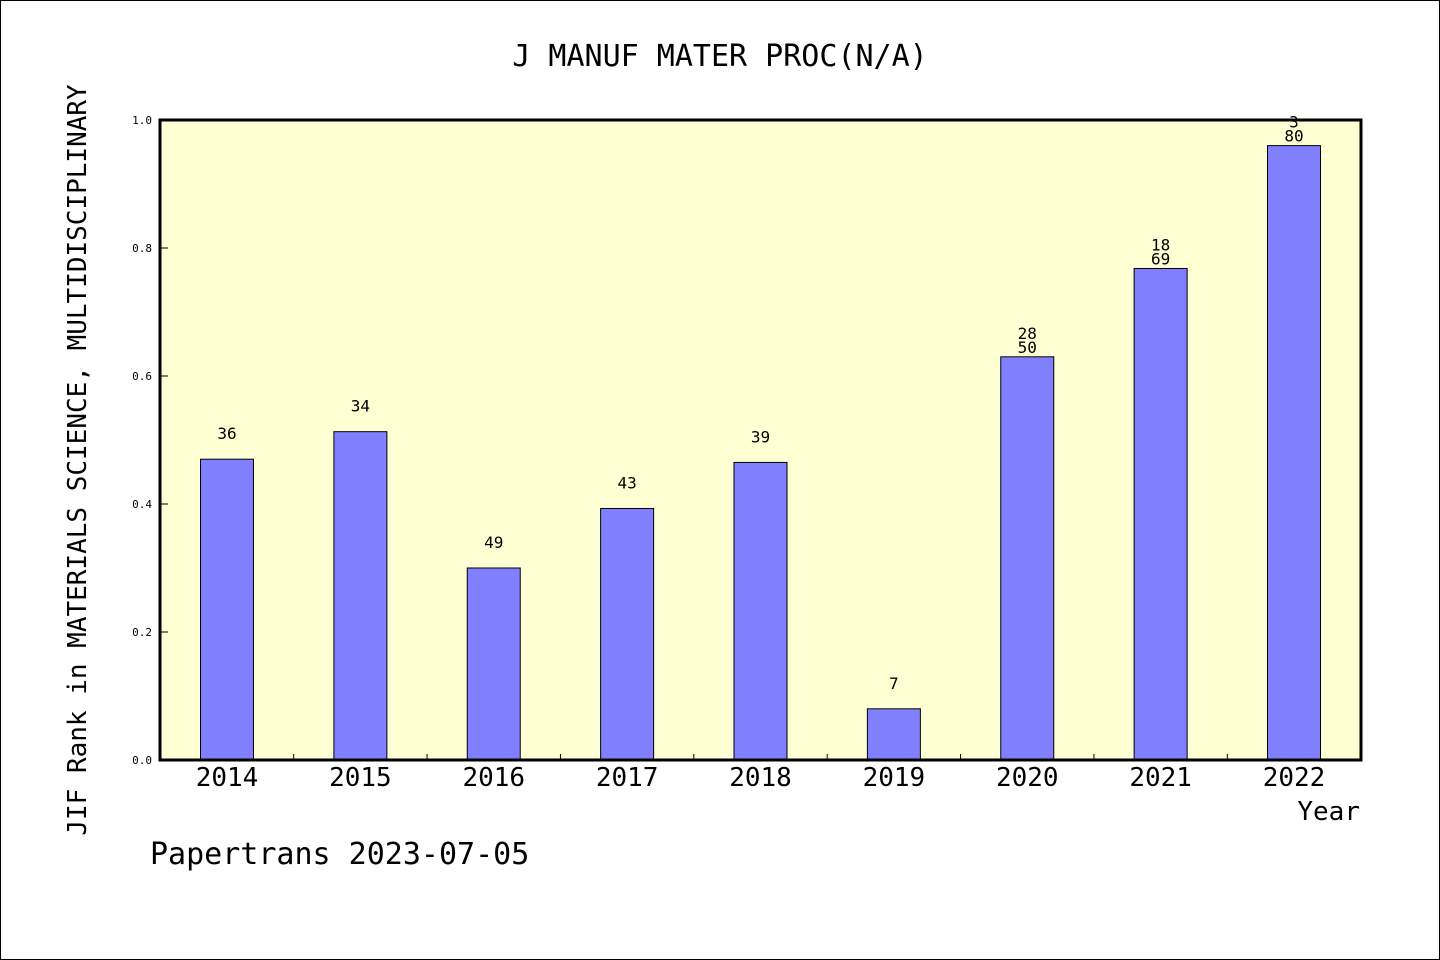 The image size is (1440, 960). Describe the element at coordinates (493, 542) in the screenshot. I see `data-label-2016: 49` at that location.